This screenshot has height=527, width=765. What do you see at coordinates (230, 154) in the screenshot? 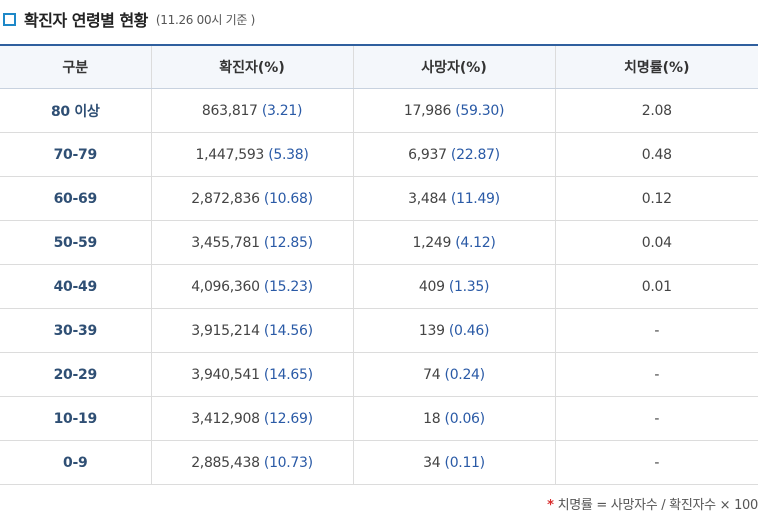
I see `cases-value: 1,447,593` at bounding box center [230, 154].